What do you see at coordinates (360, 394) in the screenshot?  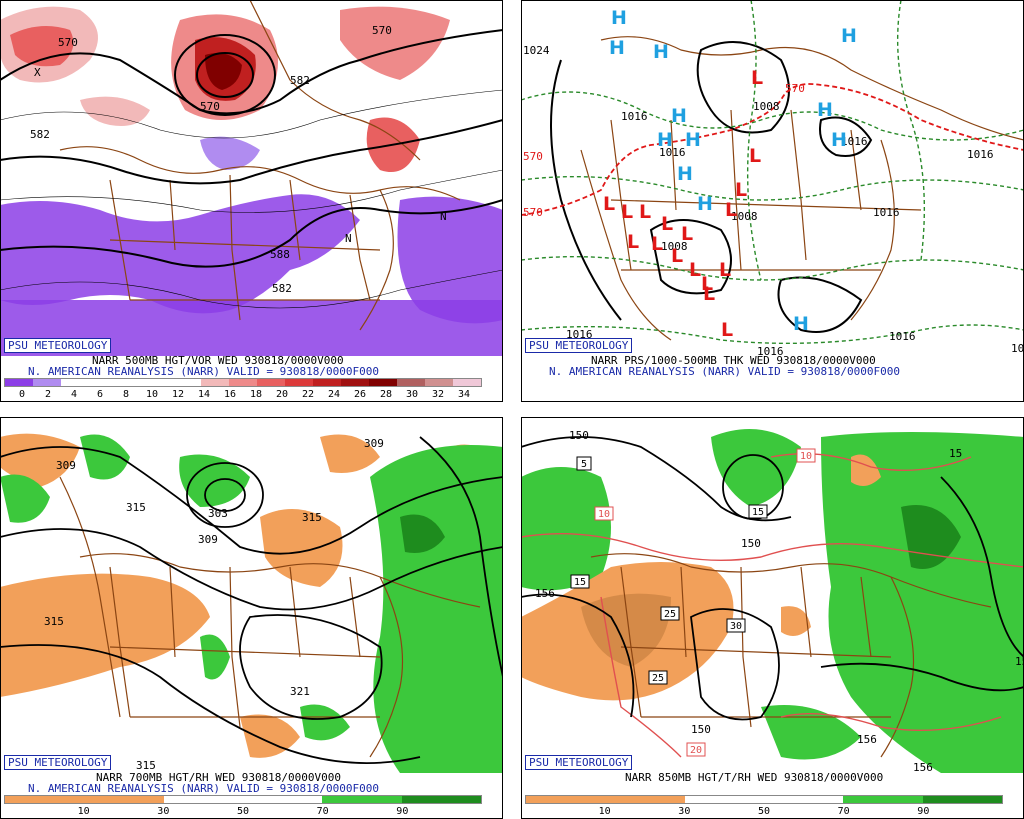 I see `colorbar-tick-label: 26` at bounding box center [360, 394].